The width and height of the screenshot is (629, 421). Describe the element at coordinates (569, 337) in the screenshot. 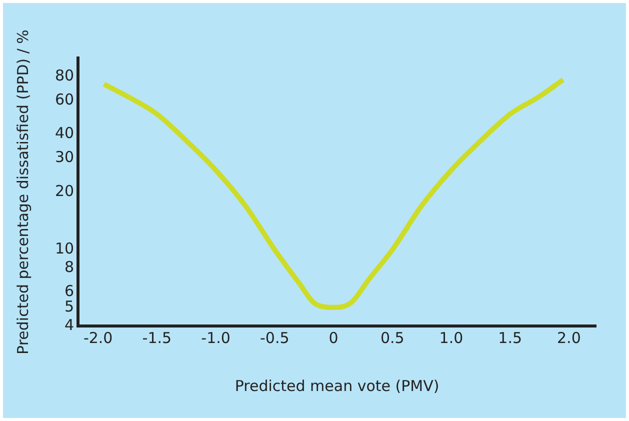

I see `x-tick-label: 2.0` at that location.